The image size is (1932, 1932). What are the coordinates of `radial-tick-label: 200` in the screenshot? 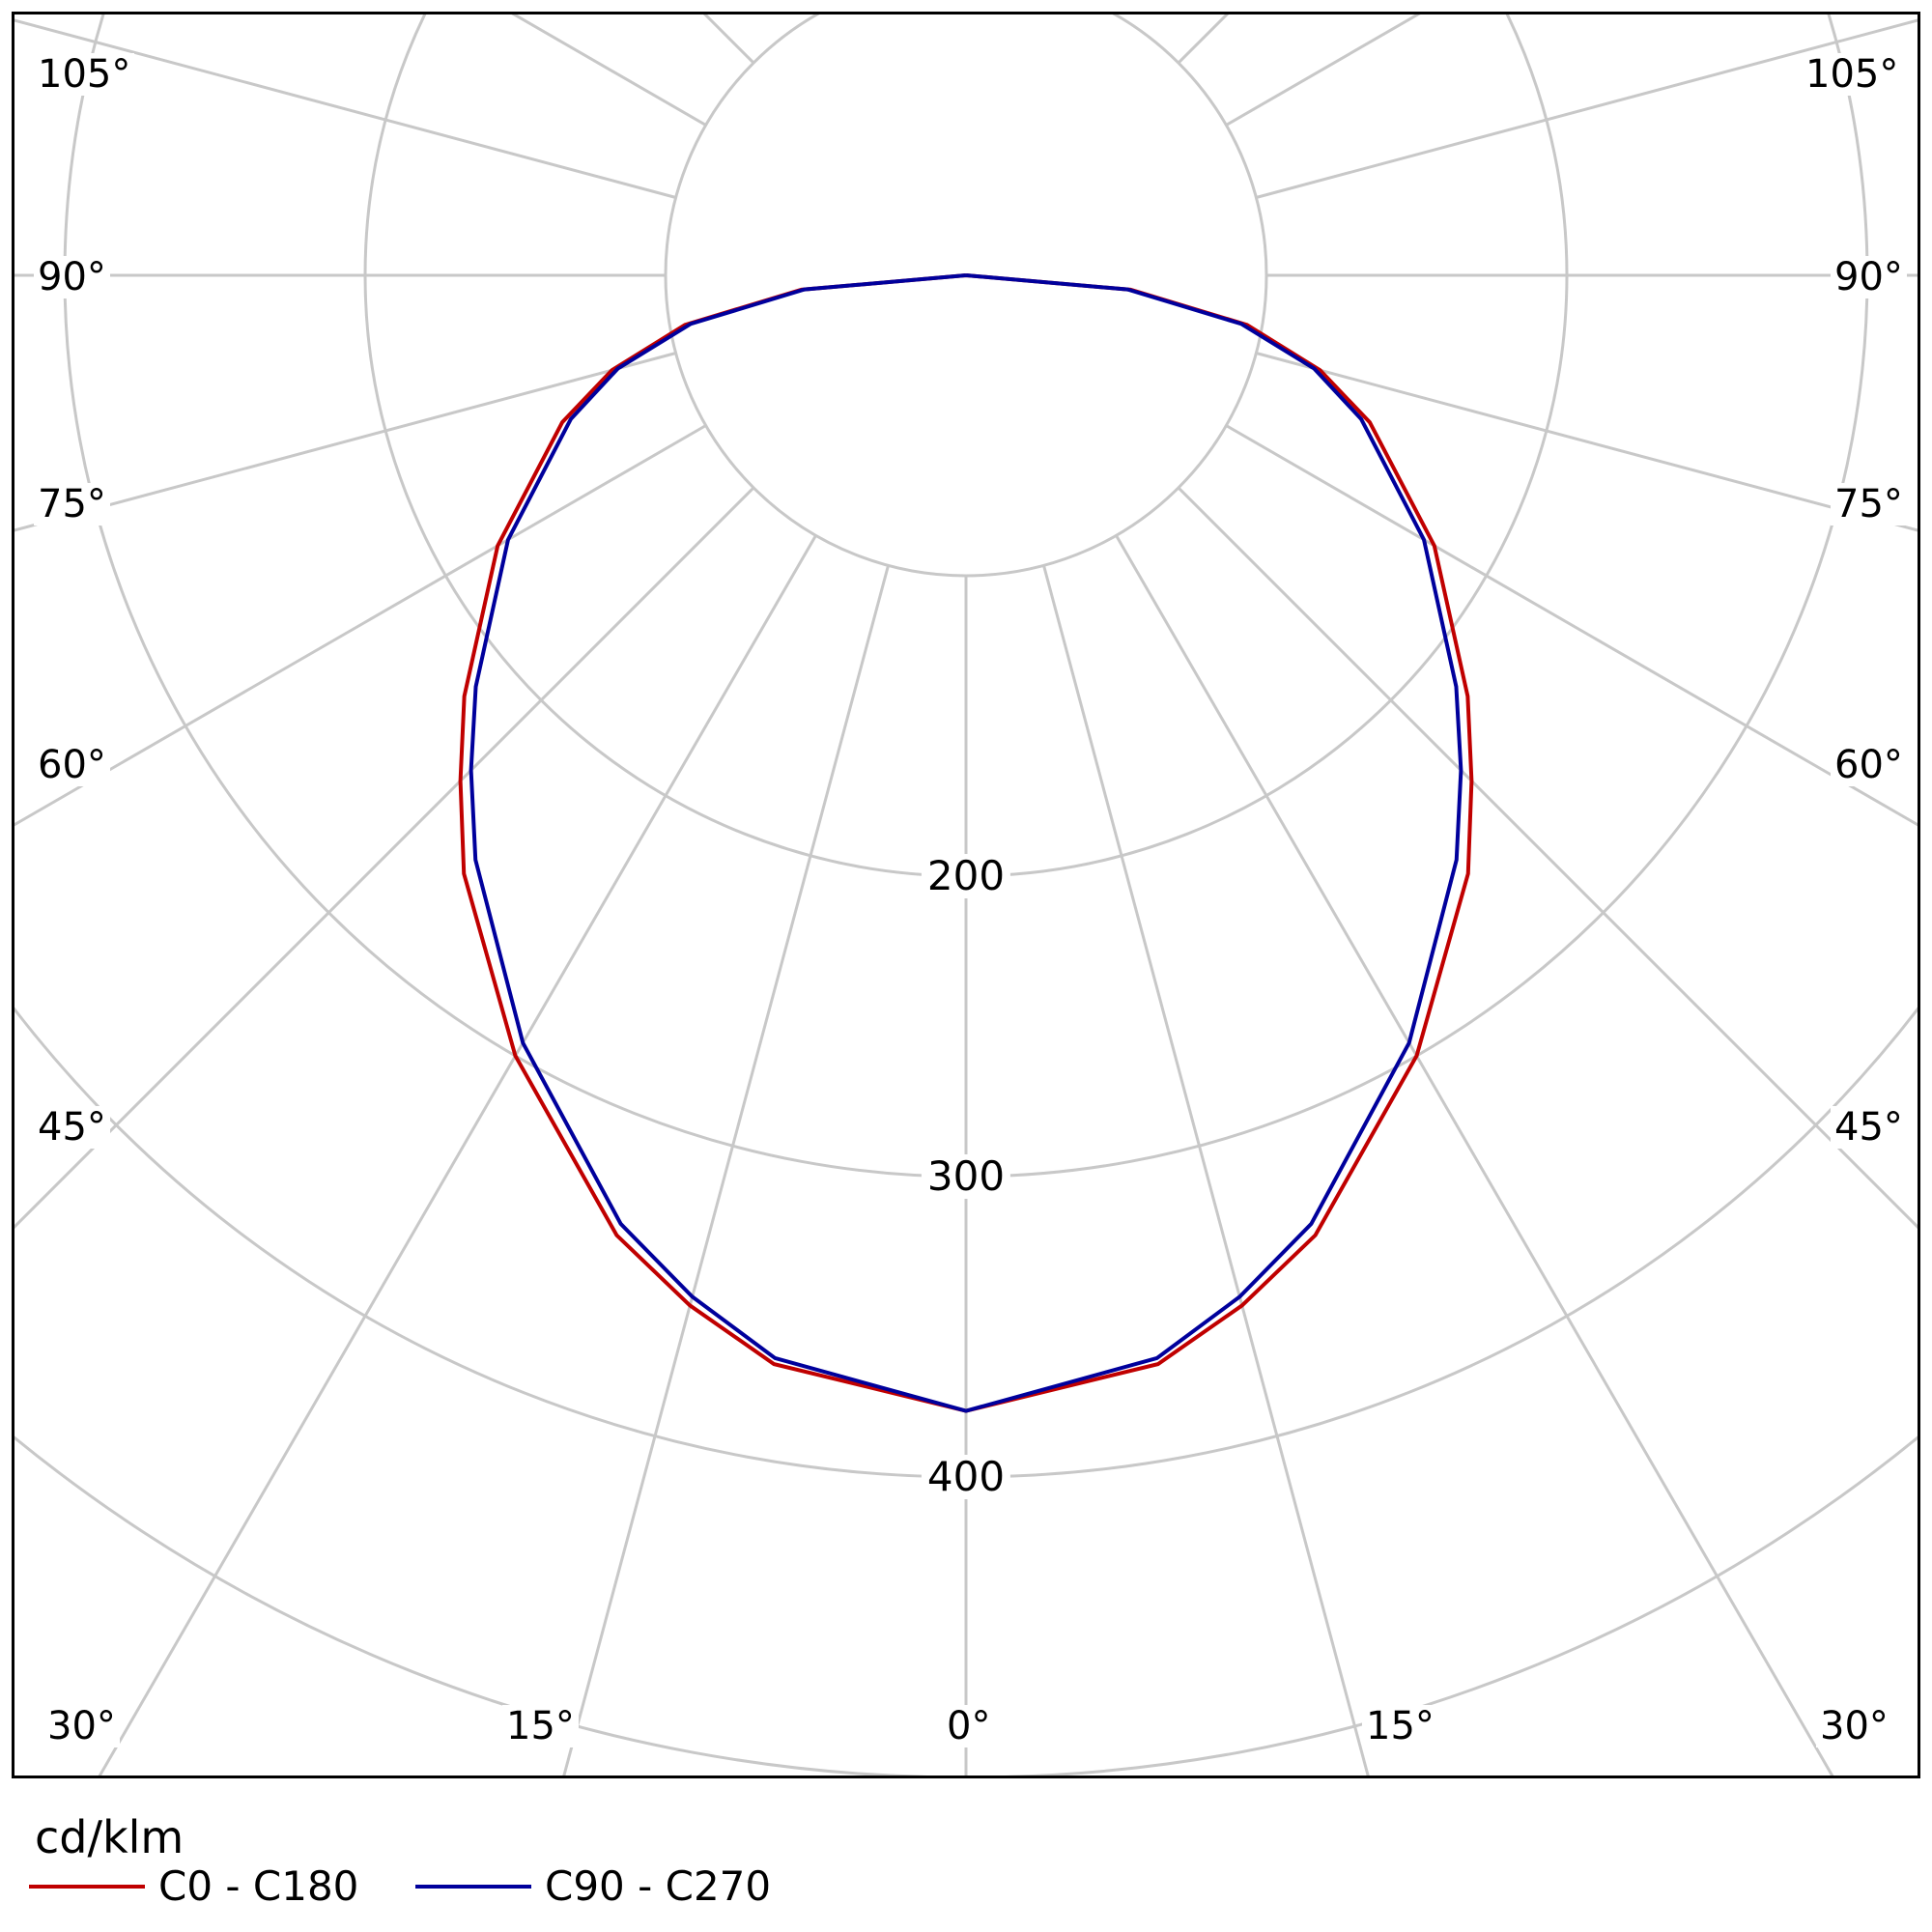 It's located at (966, 876).